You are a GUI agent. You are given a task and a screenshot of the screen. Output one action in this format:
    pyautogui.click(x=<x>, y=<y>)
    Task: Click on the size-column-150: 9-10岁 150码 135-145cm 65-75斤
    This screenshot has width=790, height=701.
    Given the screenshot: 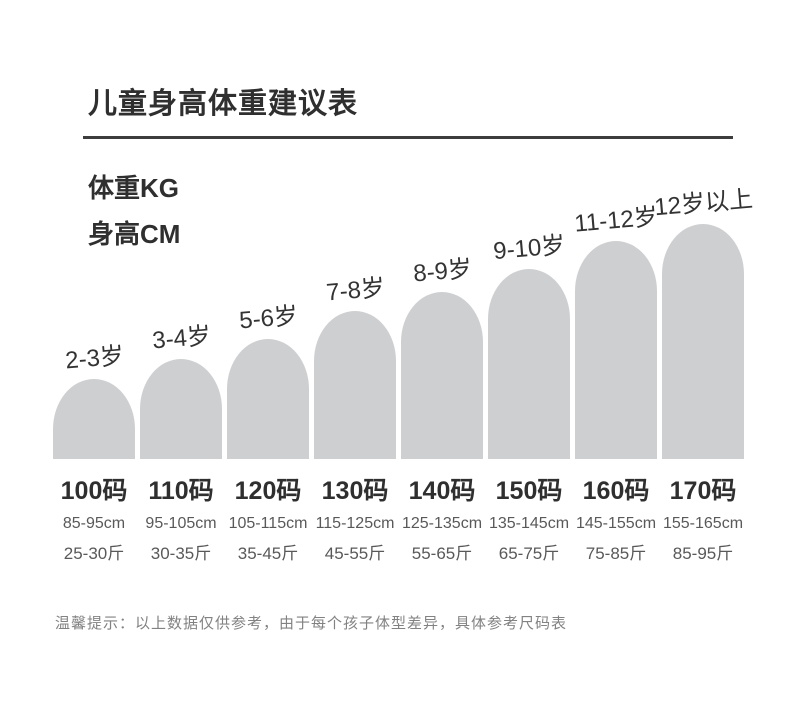 What is the action you would take?
    pyautogui.click(x=529, y=396)
    